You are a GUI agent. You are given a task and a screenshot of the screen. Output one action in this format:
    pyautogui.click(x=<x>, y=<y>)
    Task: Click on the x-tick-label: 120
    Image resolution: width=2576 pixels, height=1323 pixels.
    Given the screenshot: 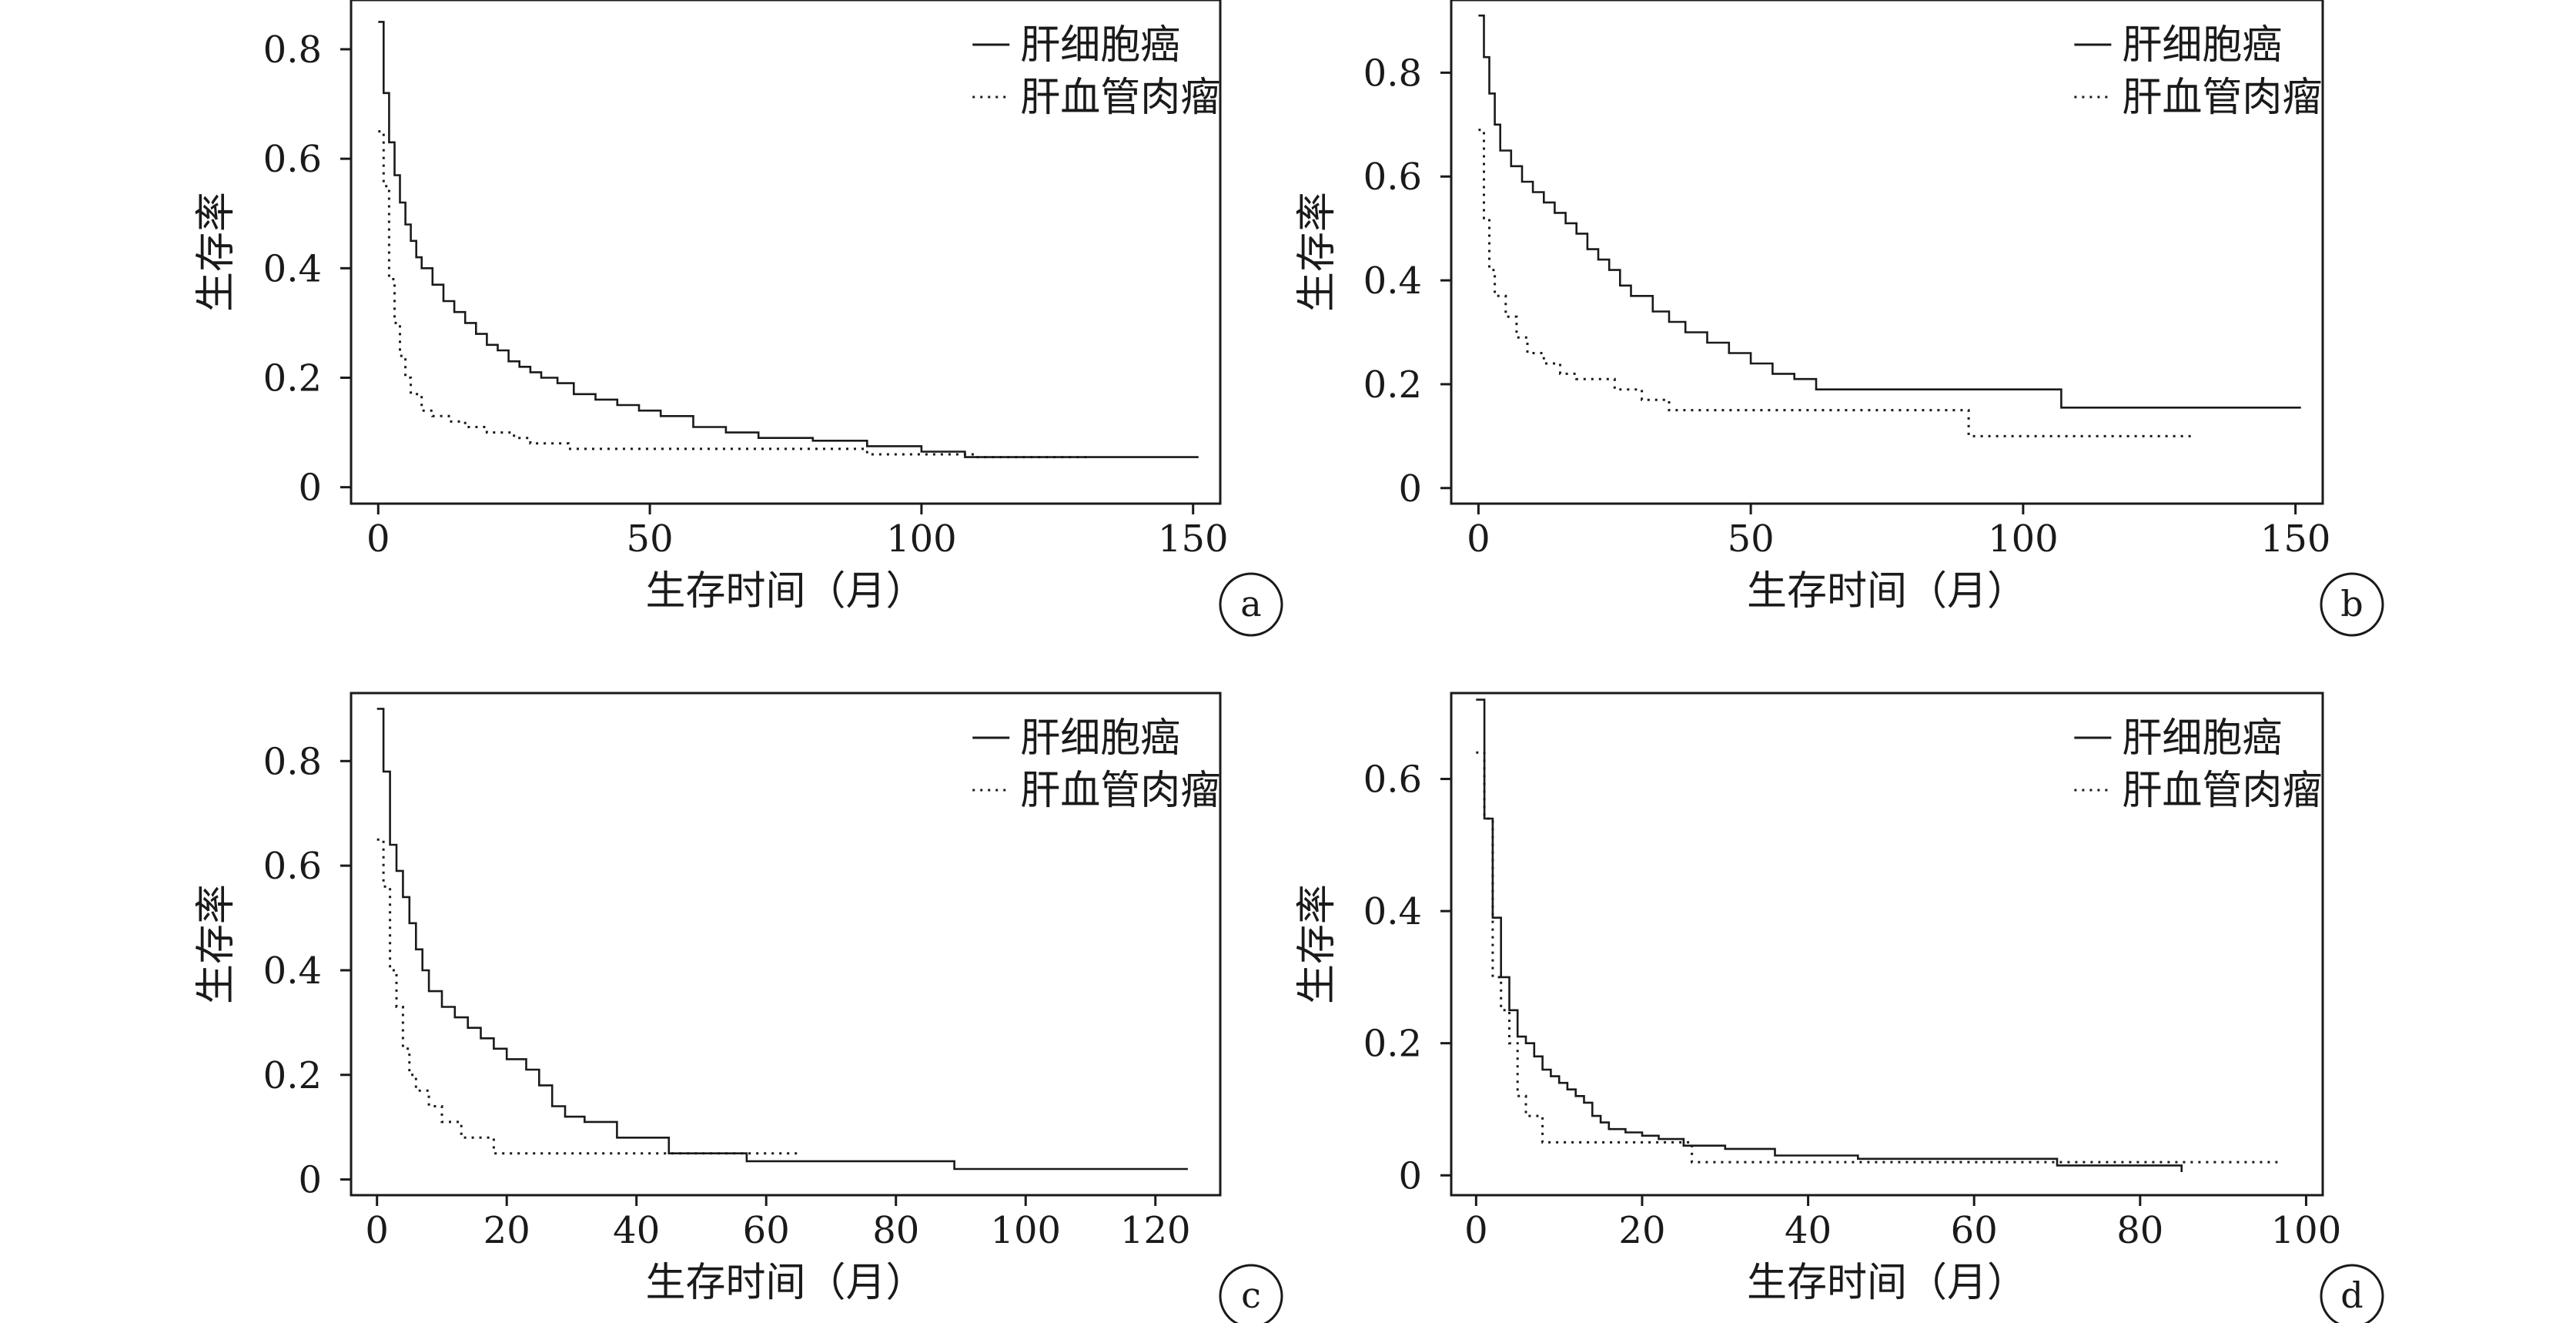 What is the action you would take?
    pyautogui.click(x=1155, y=1230)
    